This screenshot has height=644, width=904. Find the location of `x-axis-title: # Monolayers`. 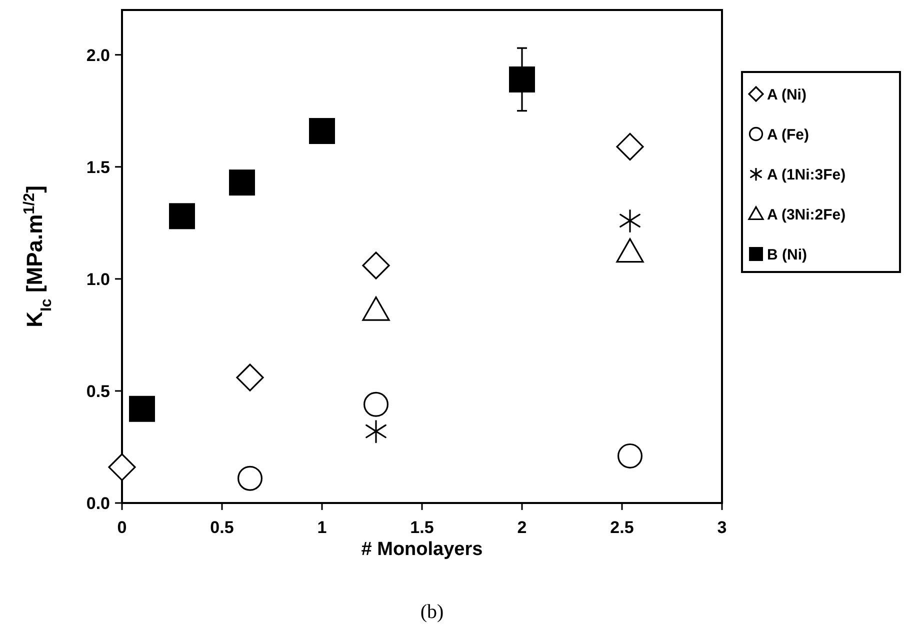

x-axis-title: # Monolayers is located at coordinates (422, 549).